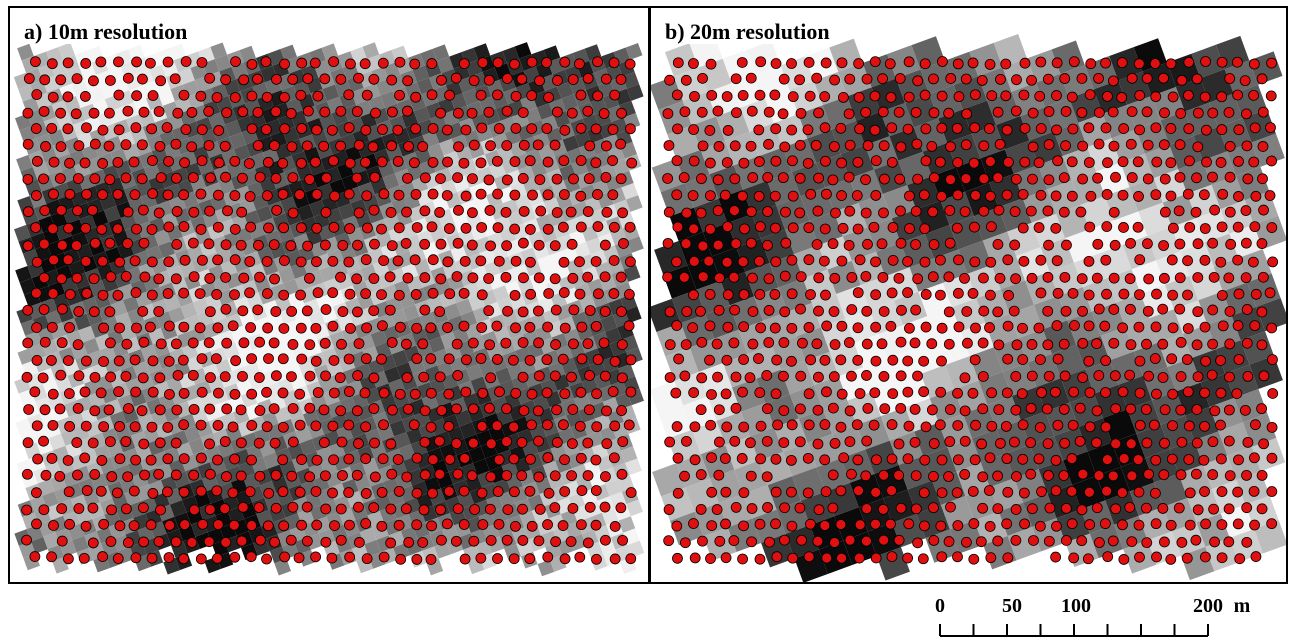 The image size is (1290, 643). I want to click on scale-label-0: 0, so click(940, 606).